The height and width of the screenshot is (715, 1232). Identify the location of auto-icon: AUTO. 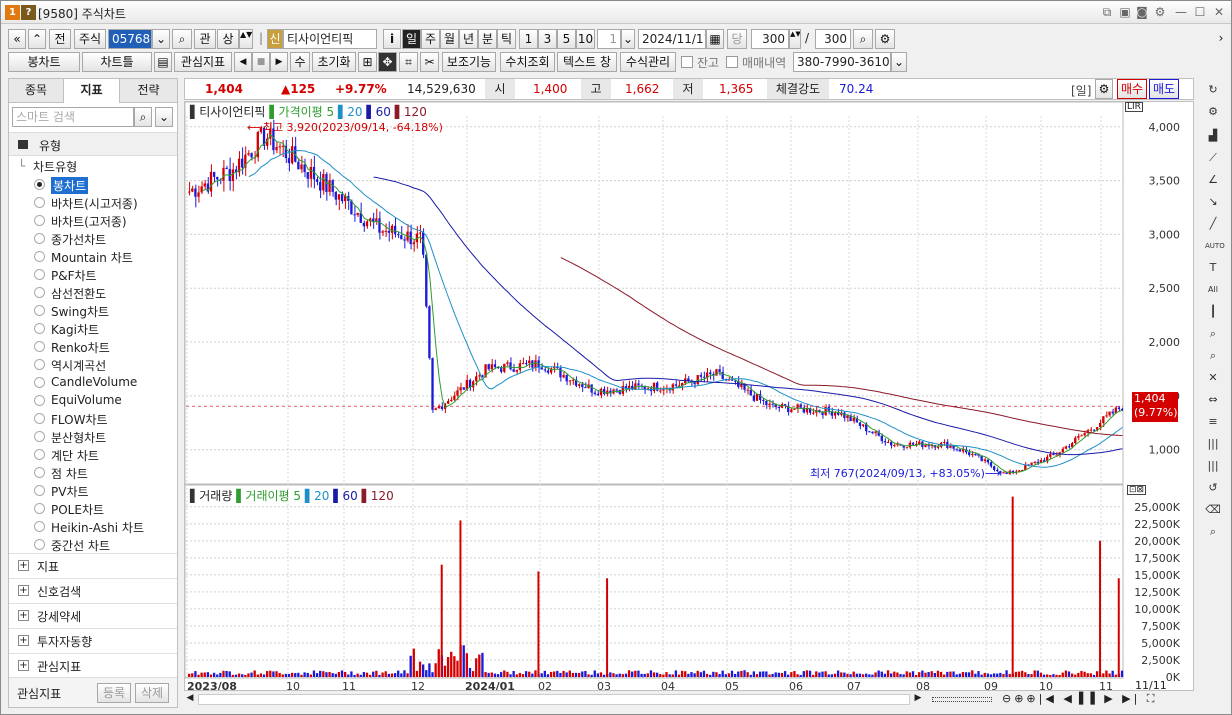
(1215, 246).